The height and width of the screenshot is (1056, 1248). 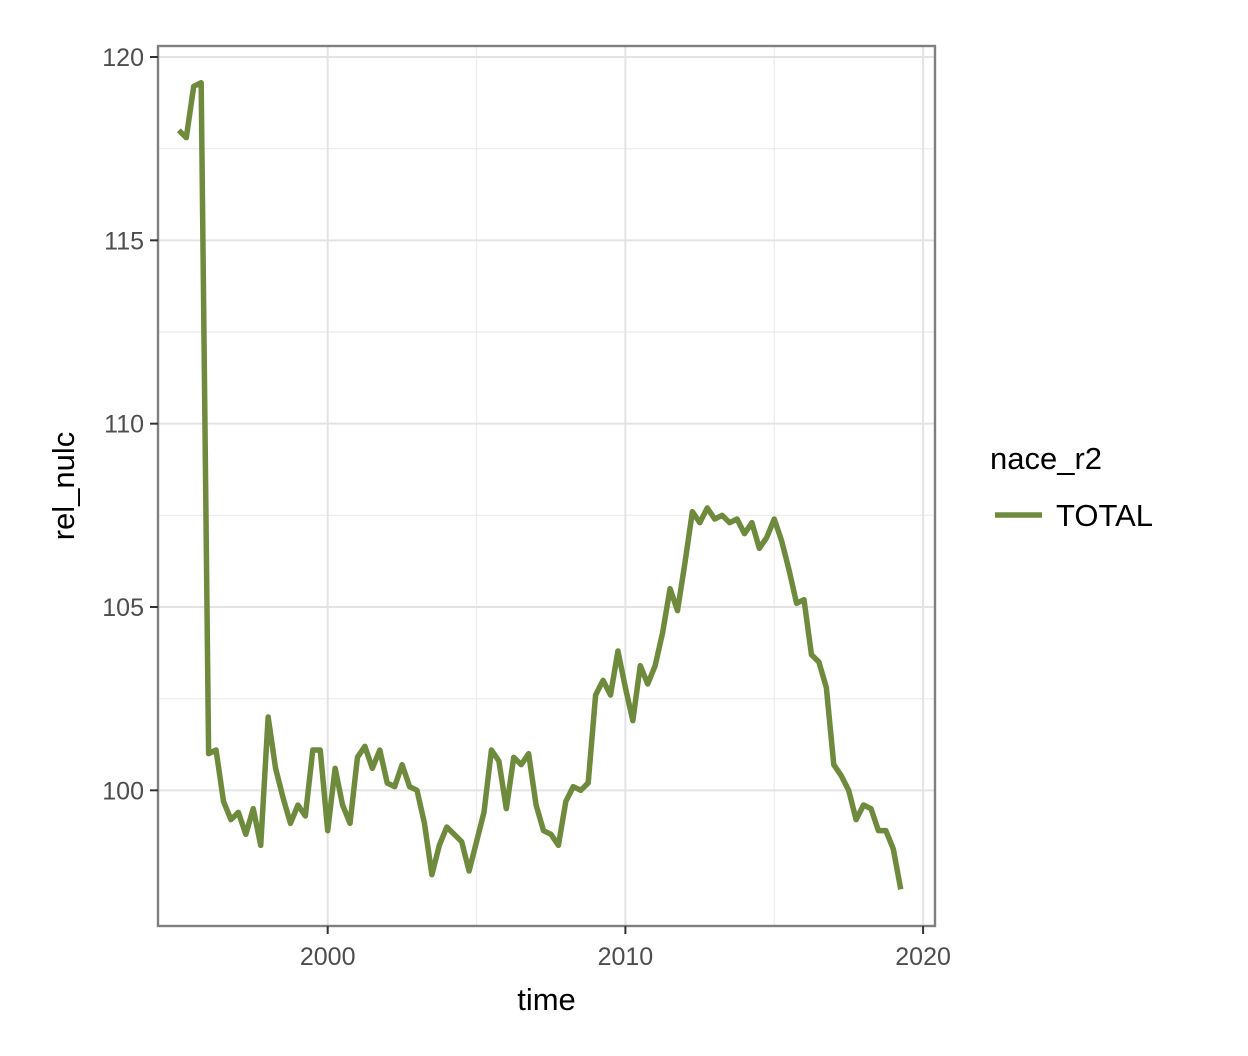 I want to click on x-tick-label: 2000, so click(x=328, y=957).